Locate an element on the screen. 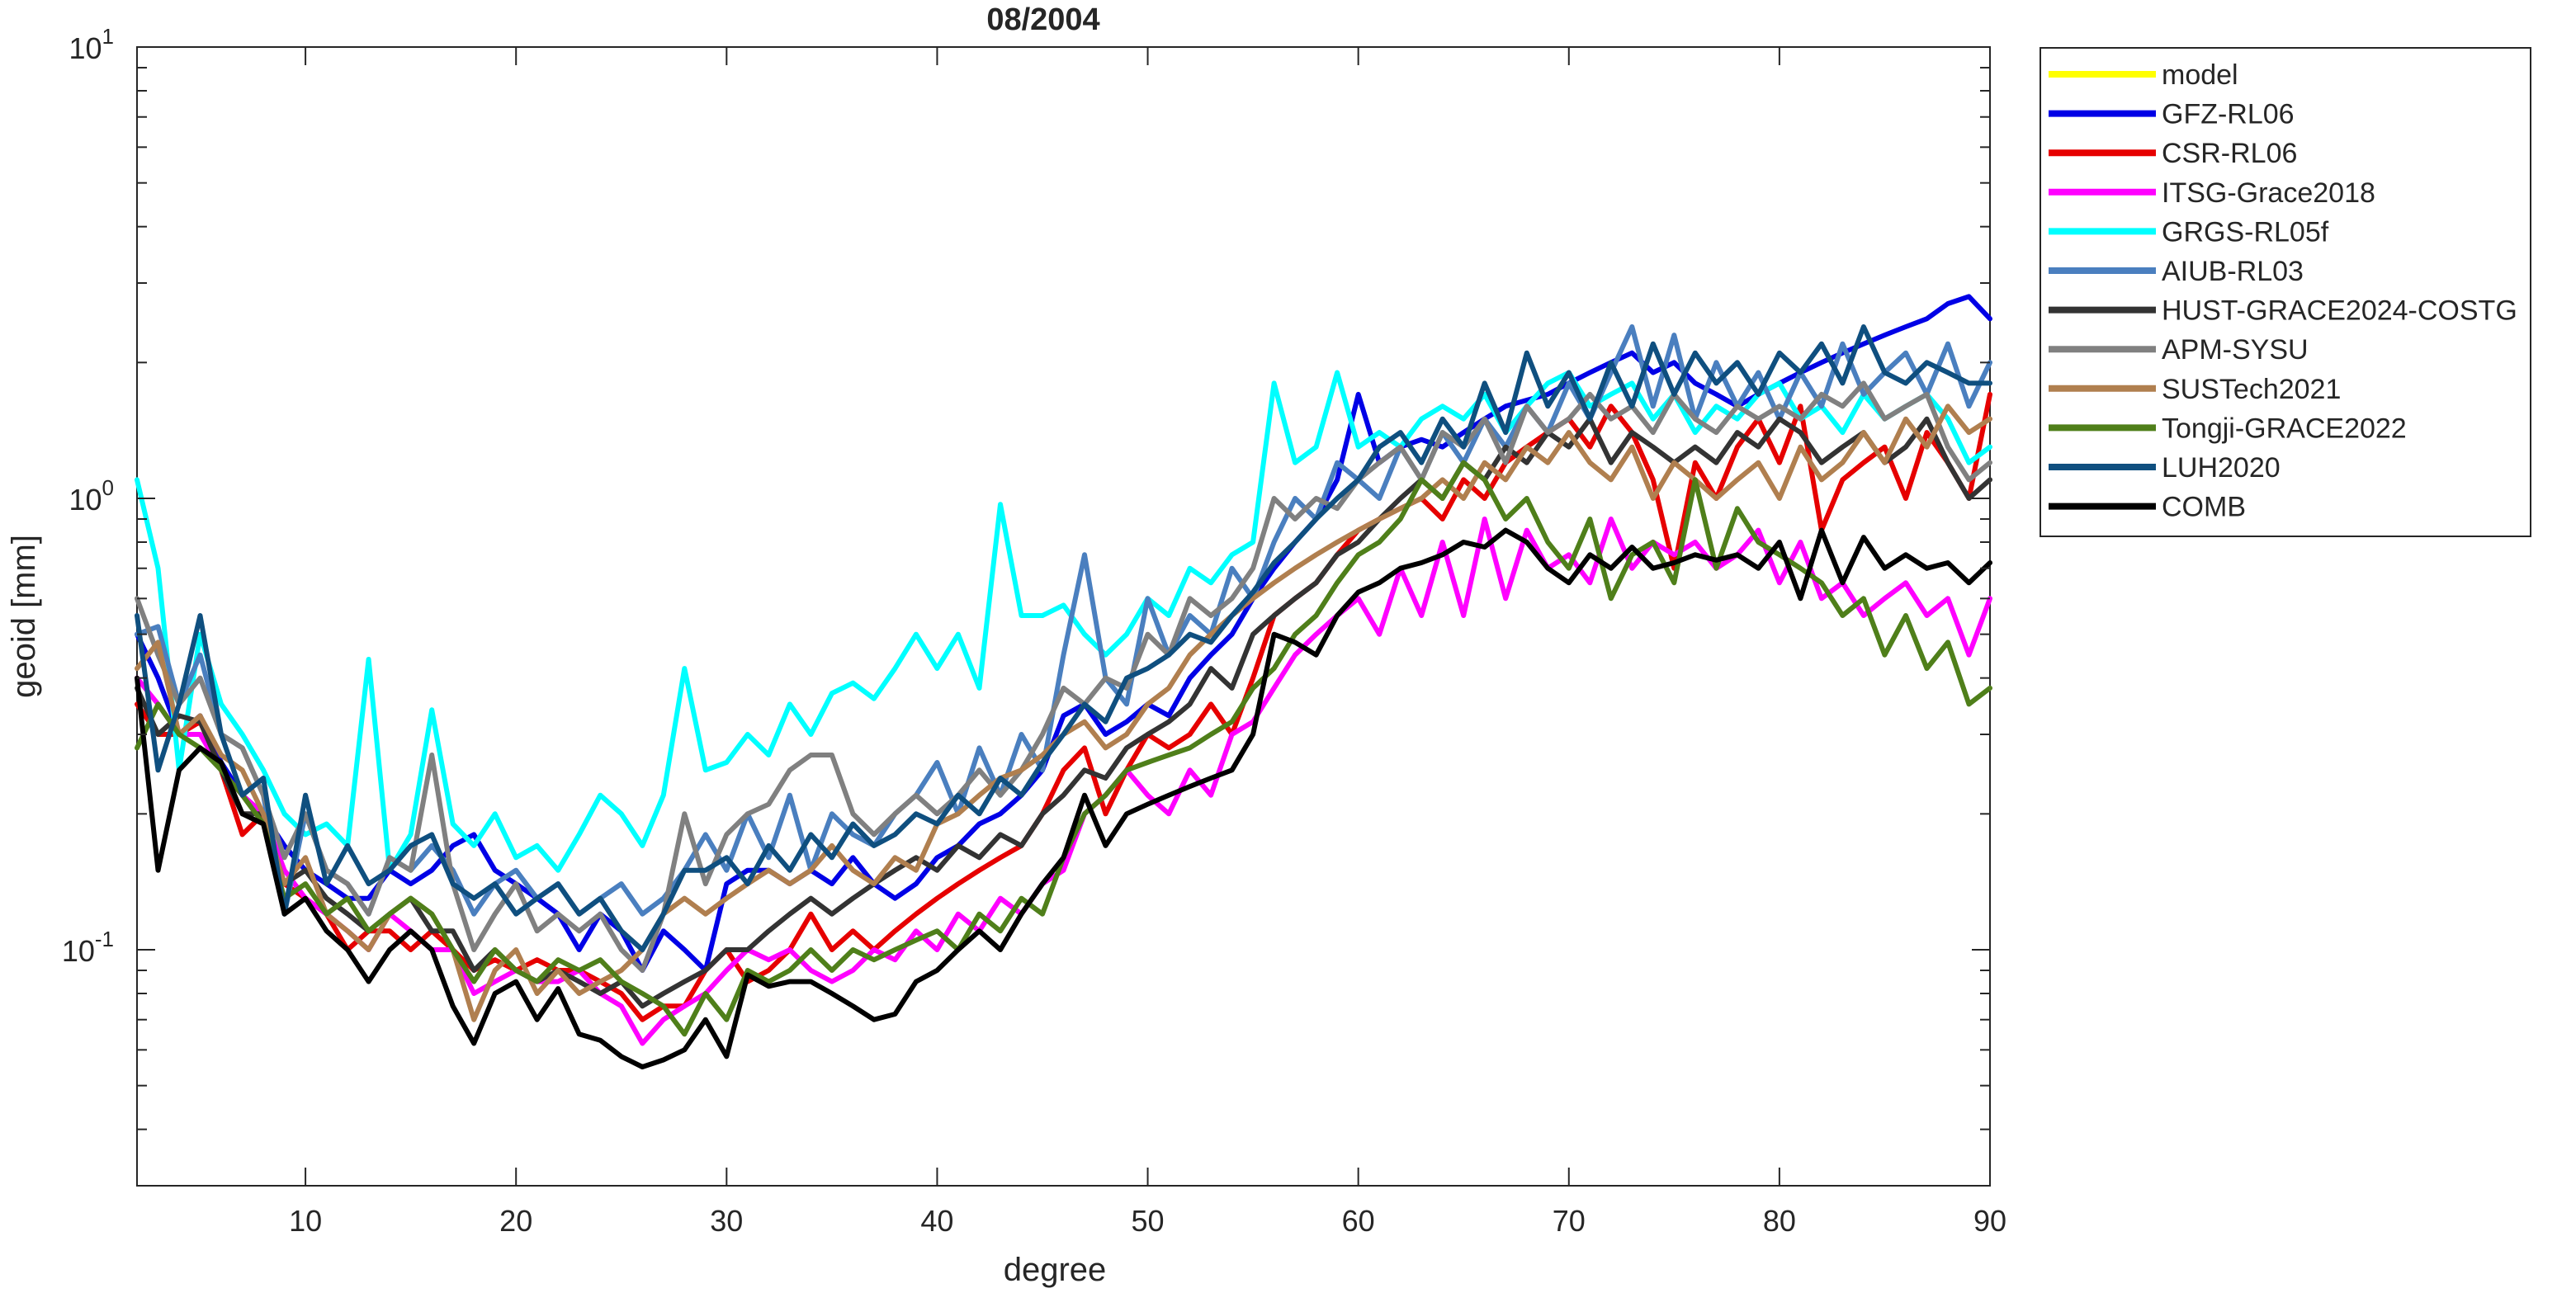 This screenshot has width=2576, height=1293. legend-label-grgs-rl05f: GRGS-RL05f is located at coordinates (2245, 232).